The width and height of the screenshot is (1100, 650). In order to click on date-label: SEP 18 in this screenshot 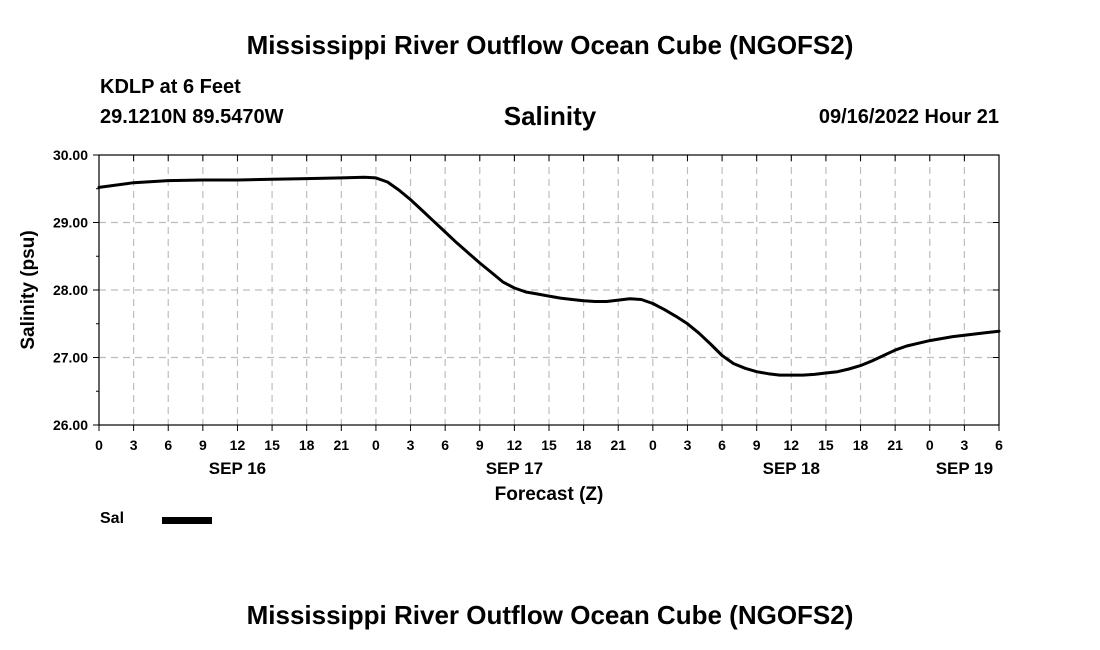, I will do `click(791, 468)`.